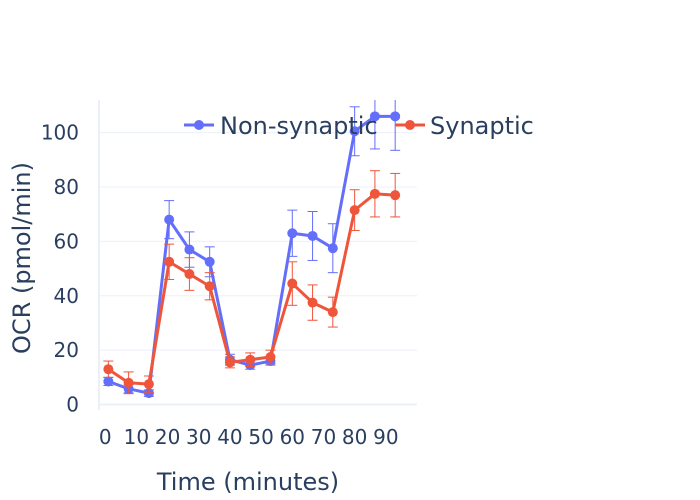 This screenshot has width=700, height=500. Describe the element at coordinates (66, 296) in the screenshot. I see `y-tick-label-40: 40` at that location.